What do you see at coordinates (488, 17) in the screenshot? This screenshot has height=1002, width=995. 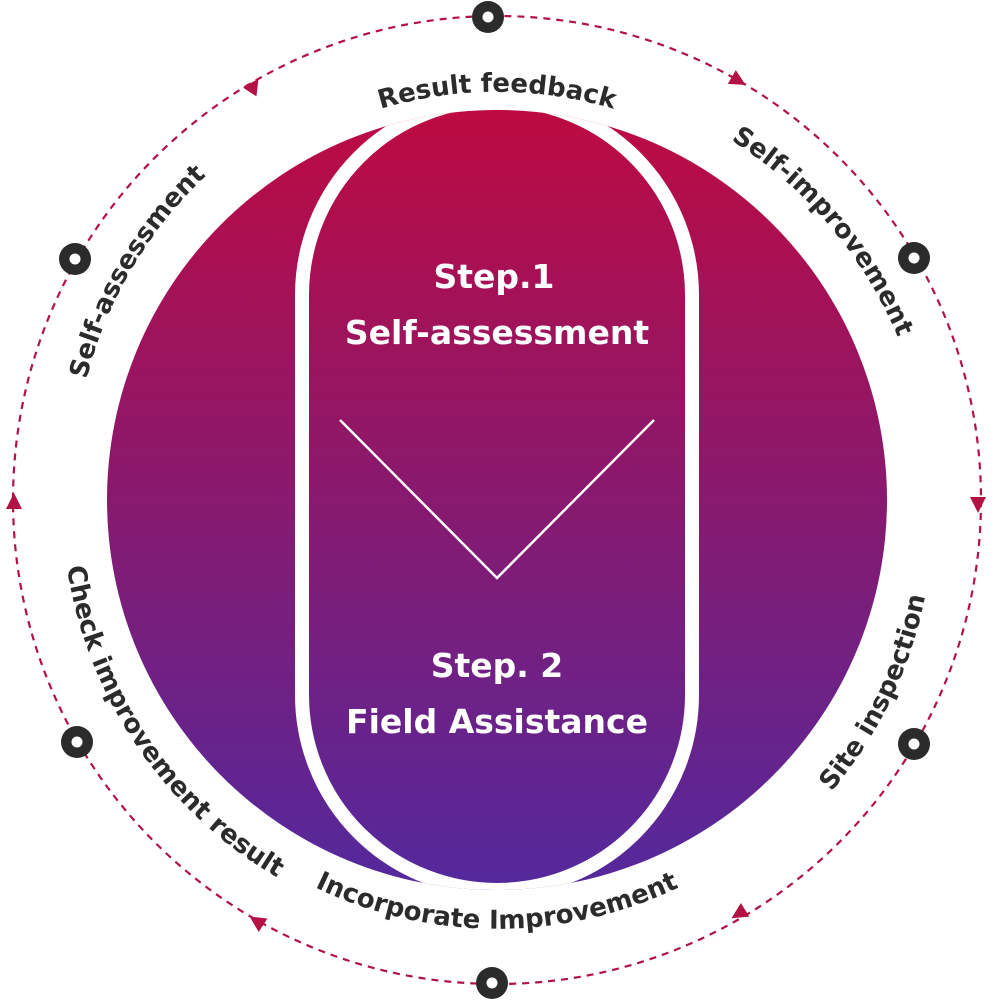 I see `node-icon-top` at bounding box center [488, 17].